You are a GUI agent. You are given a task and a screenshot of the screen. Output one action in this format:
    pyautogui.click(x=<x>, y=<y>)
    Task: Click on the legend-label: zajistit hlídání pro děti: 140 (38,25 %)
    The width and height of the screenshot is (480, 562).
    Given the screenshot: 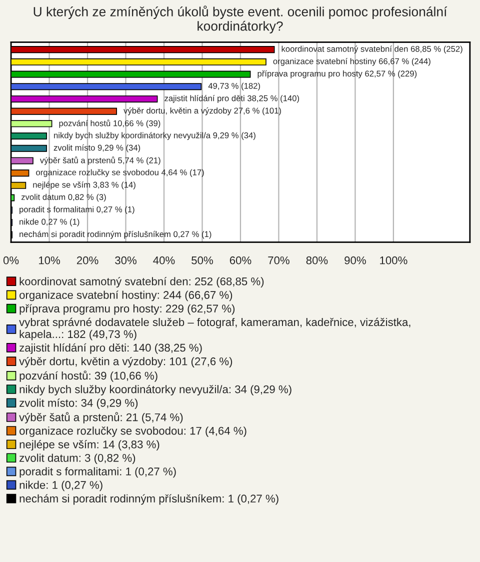 What is the action you would take?
    pyautogui.click(x=111, y=348)
    